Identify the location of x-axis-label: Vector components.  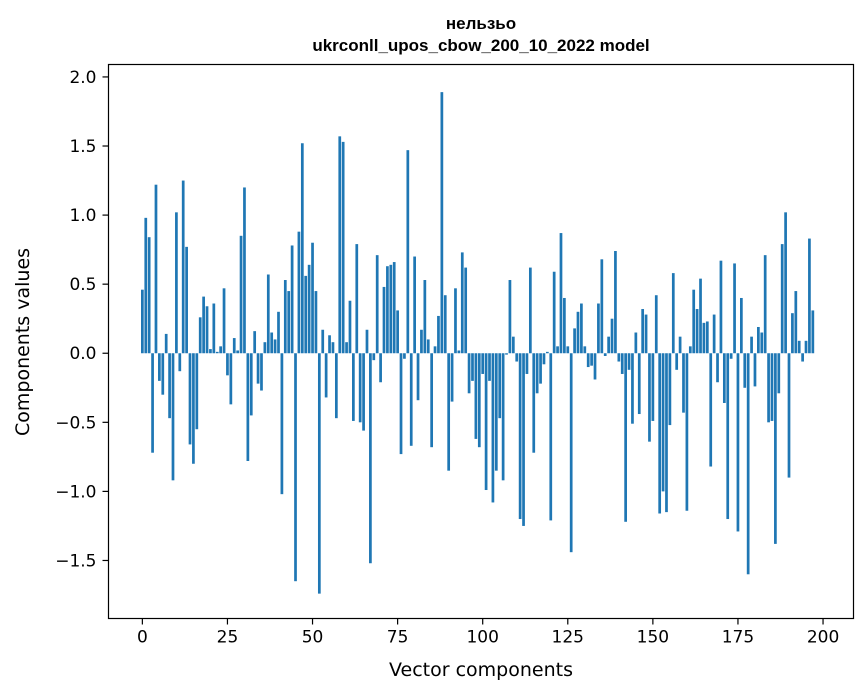
(481, 670).